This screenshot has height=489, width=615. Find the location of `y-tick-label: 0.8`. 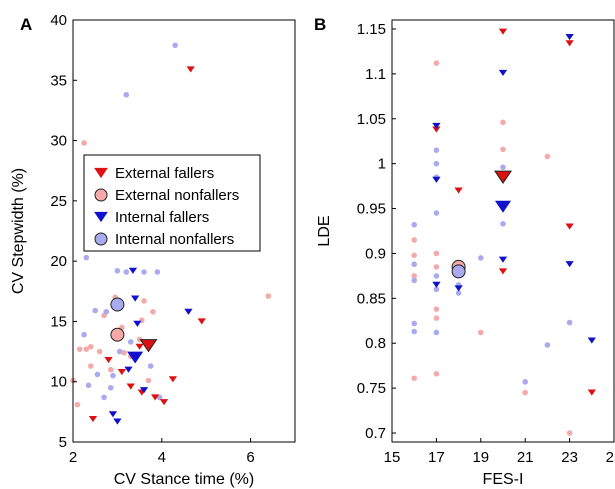

y-tick-label: 0.8 is located at coordinates (375, 343).